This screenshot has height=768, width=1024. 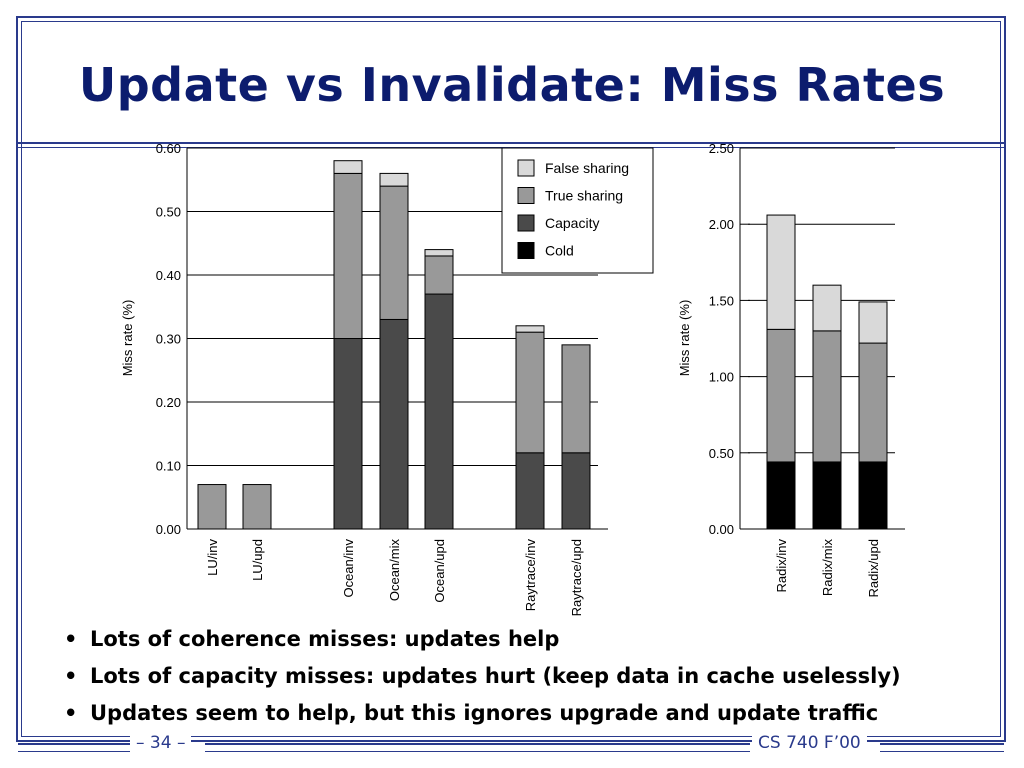 What do you see at coordinates (572, 223) in the screenshot?
I see `legend-label: Capacity` at bounding box center [572, 223].